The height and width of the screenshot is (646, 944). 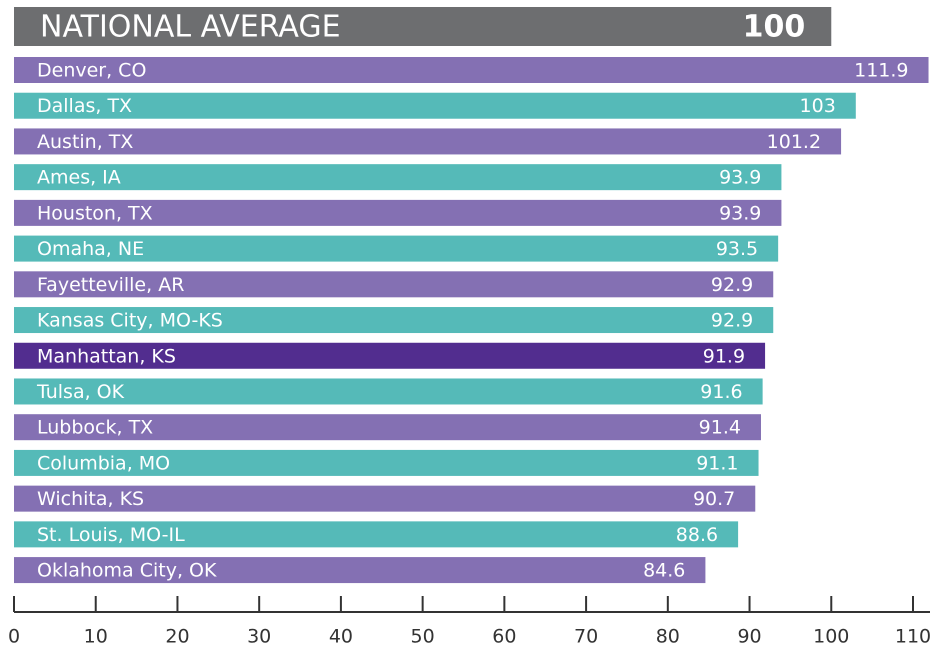 I want to click on bar-label: Omaha, NE, so click(x=90, y=249).